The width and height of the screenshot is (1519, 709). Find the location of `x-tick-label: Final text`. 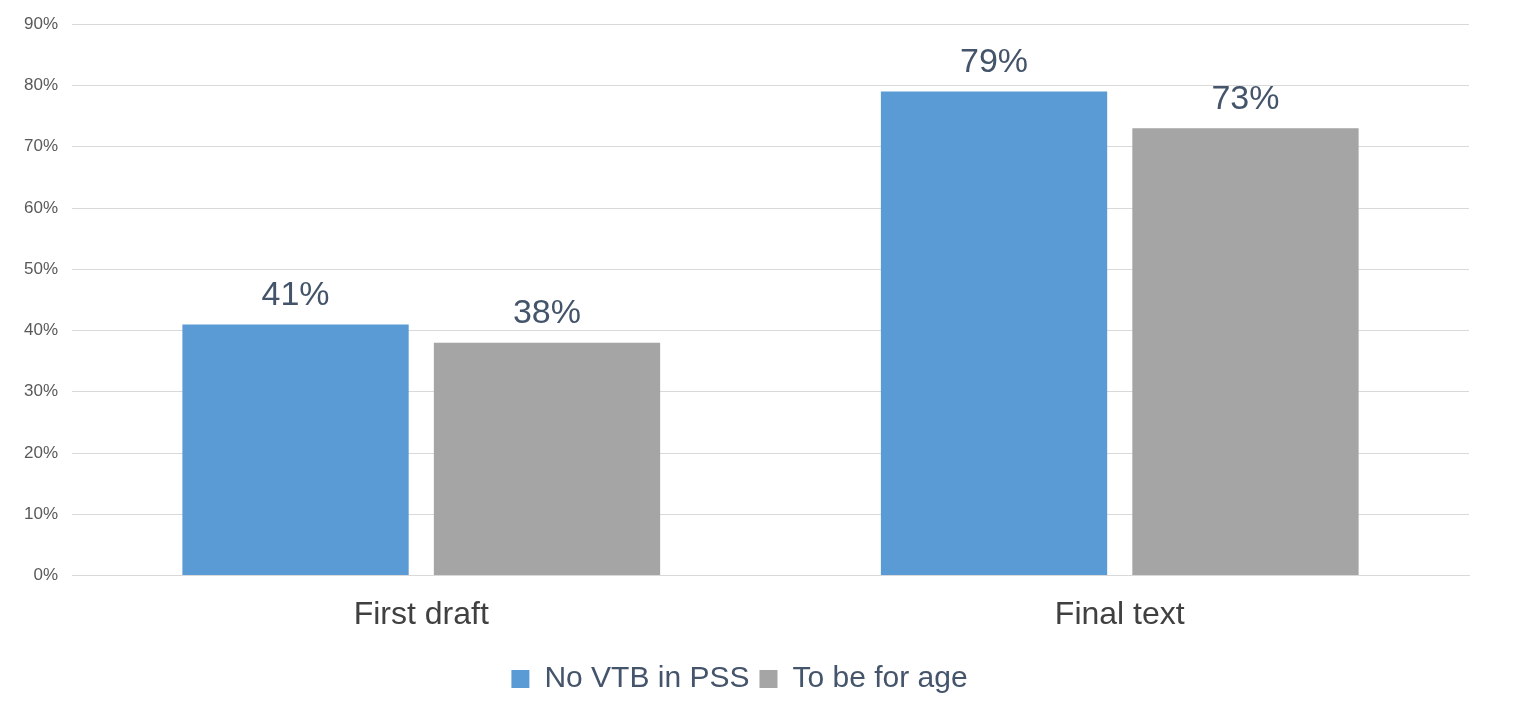

x-tick-label: Final text is located at coordinates (1119, 612).